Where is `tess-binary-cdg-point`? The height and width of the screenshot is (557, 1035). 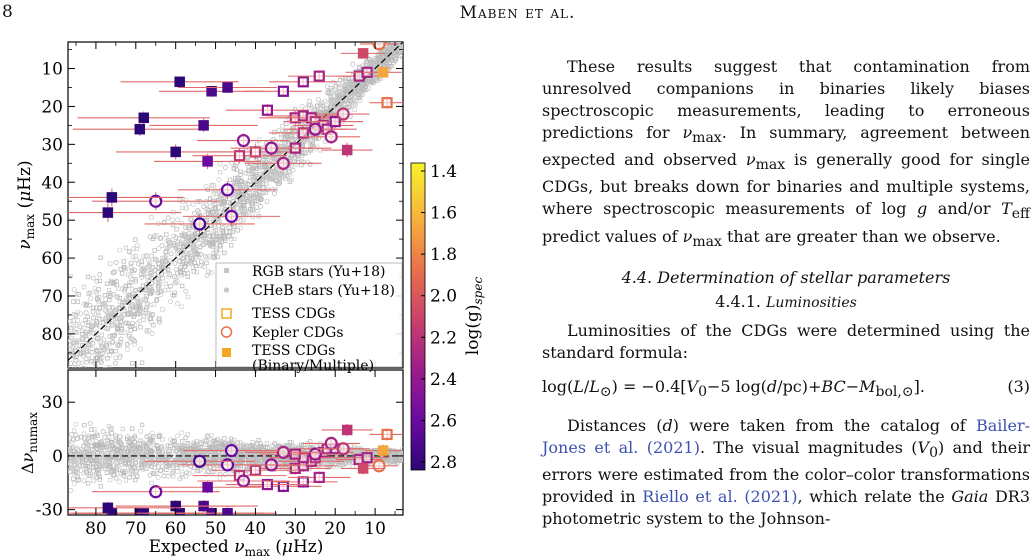
tess-binary-cdg-point is located at coordinates (227, 87).